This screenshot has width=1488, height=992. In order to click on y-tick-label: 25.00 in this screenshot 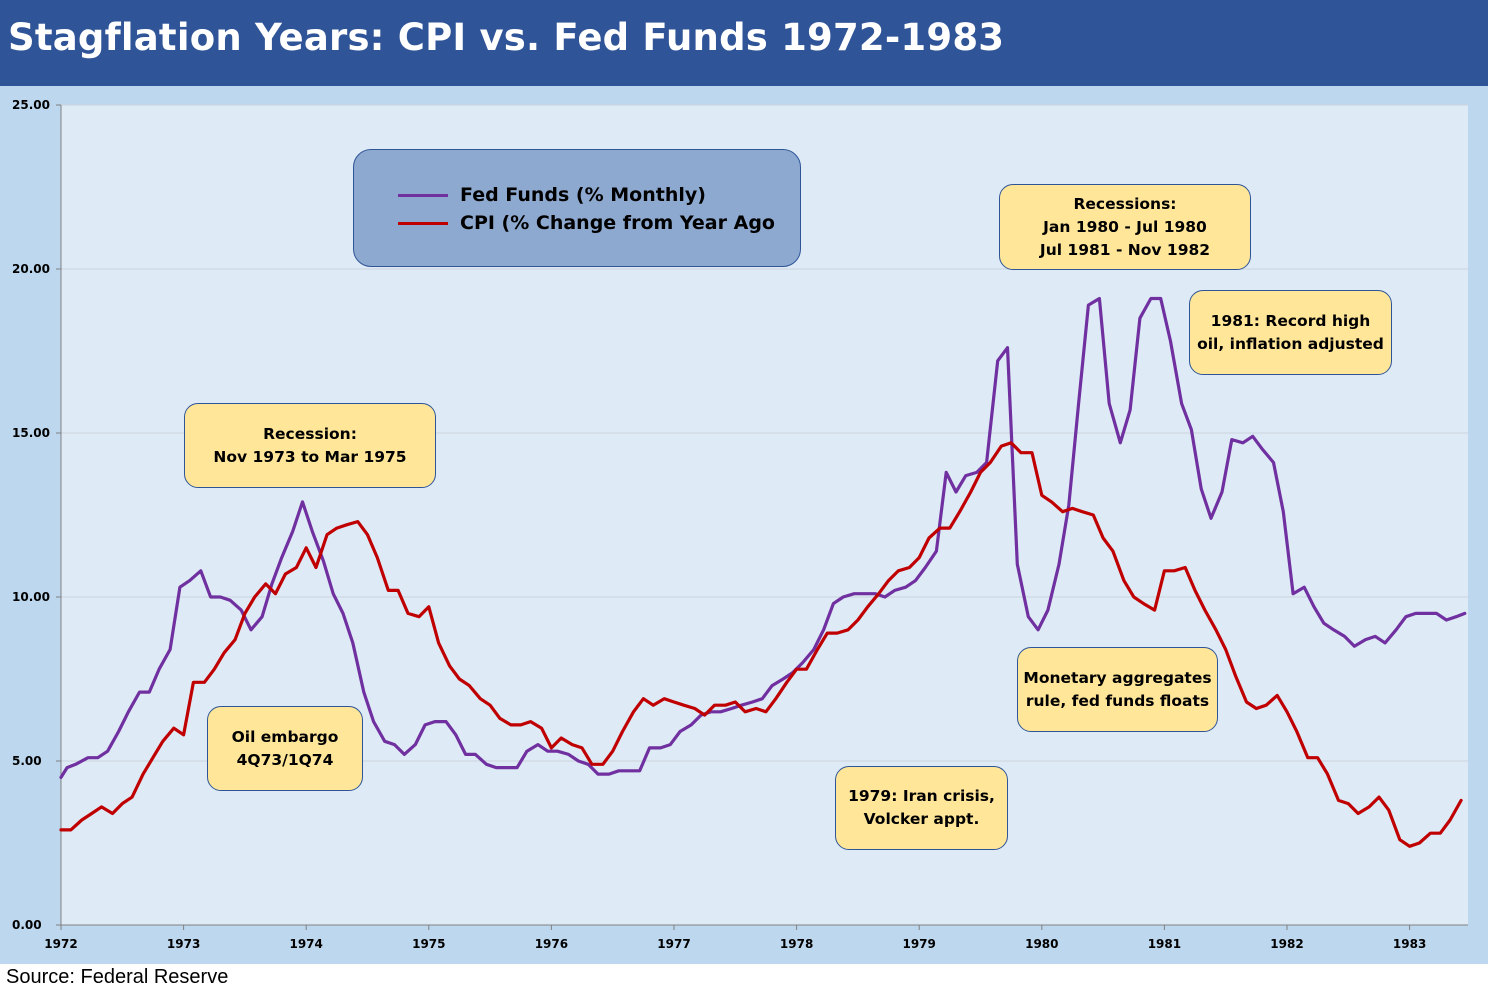, I will do `click(31, 105)`.